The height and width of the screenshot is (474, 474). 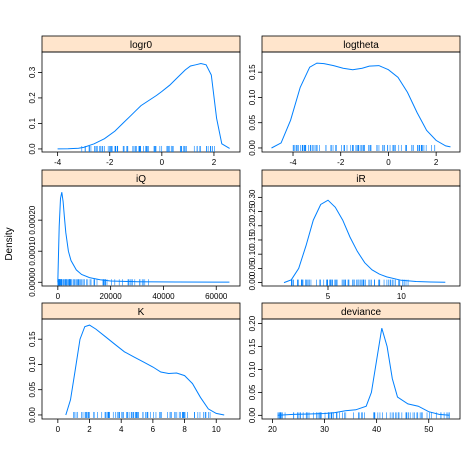 I want to click on x-tick-label: 8, so click(x=184, y=429).